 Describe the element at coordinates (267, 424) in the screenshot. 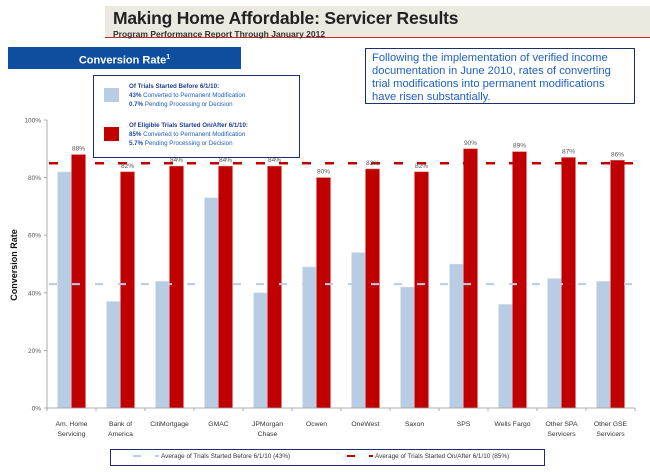

I see `x-tick-label-4: JPMorgan` at that location.